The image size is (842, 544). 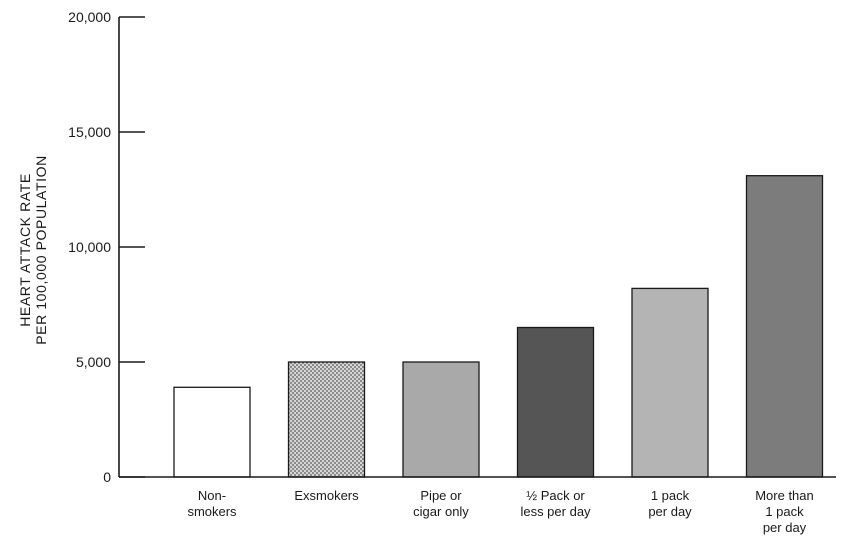 I want to click on y-axis-title-line: PER 100,000 POPULATION, so click(x=41, y=250).